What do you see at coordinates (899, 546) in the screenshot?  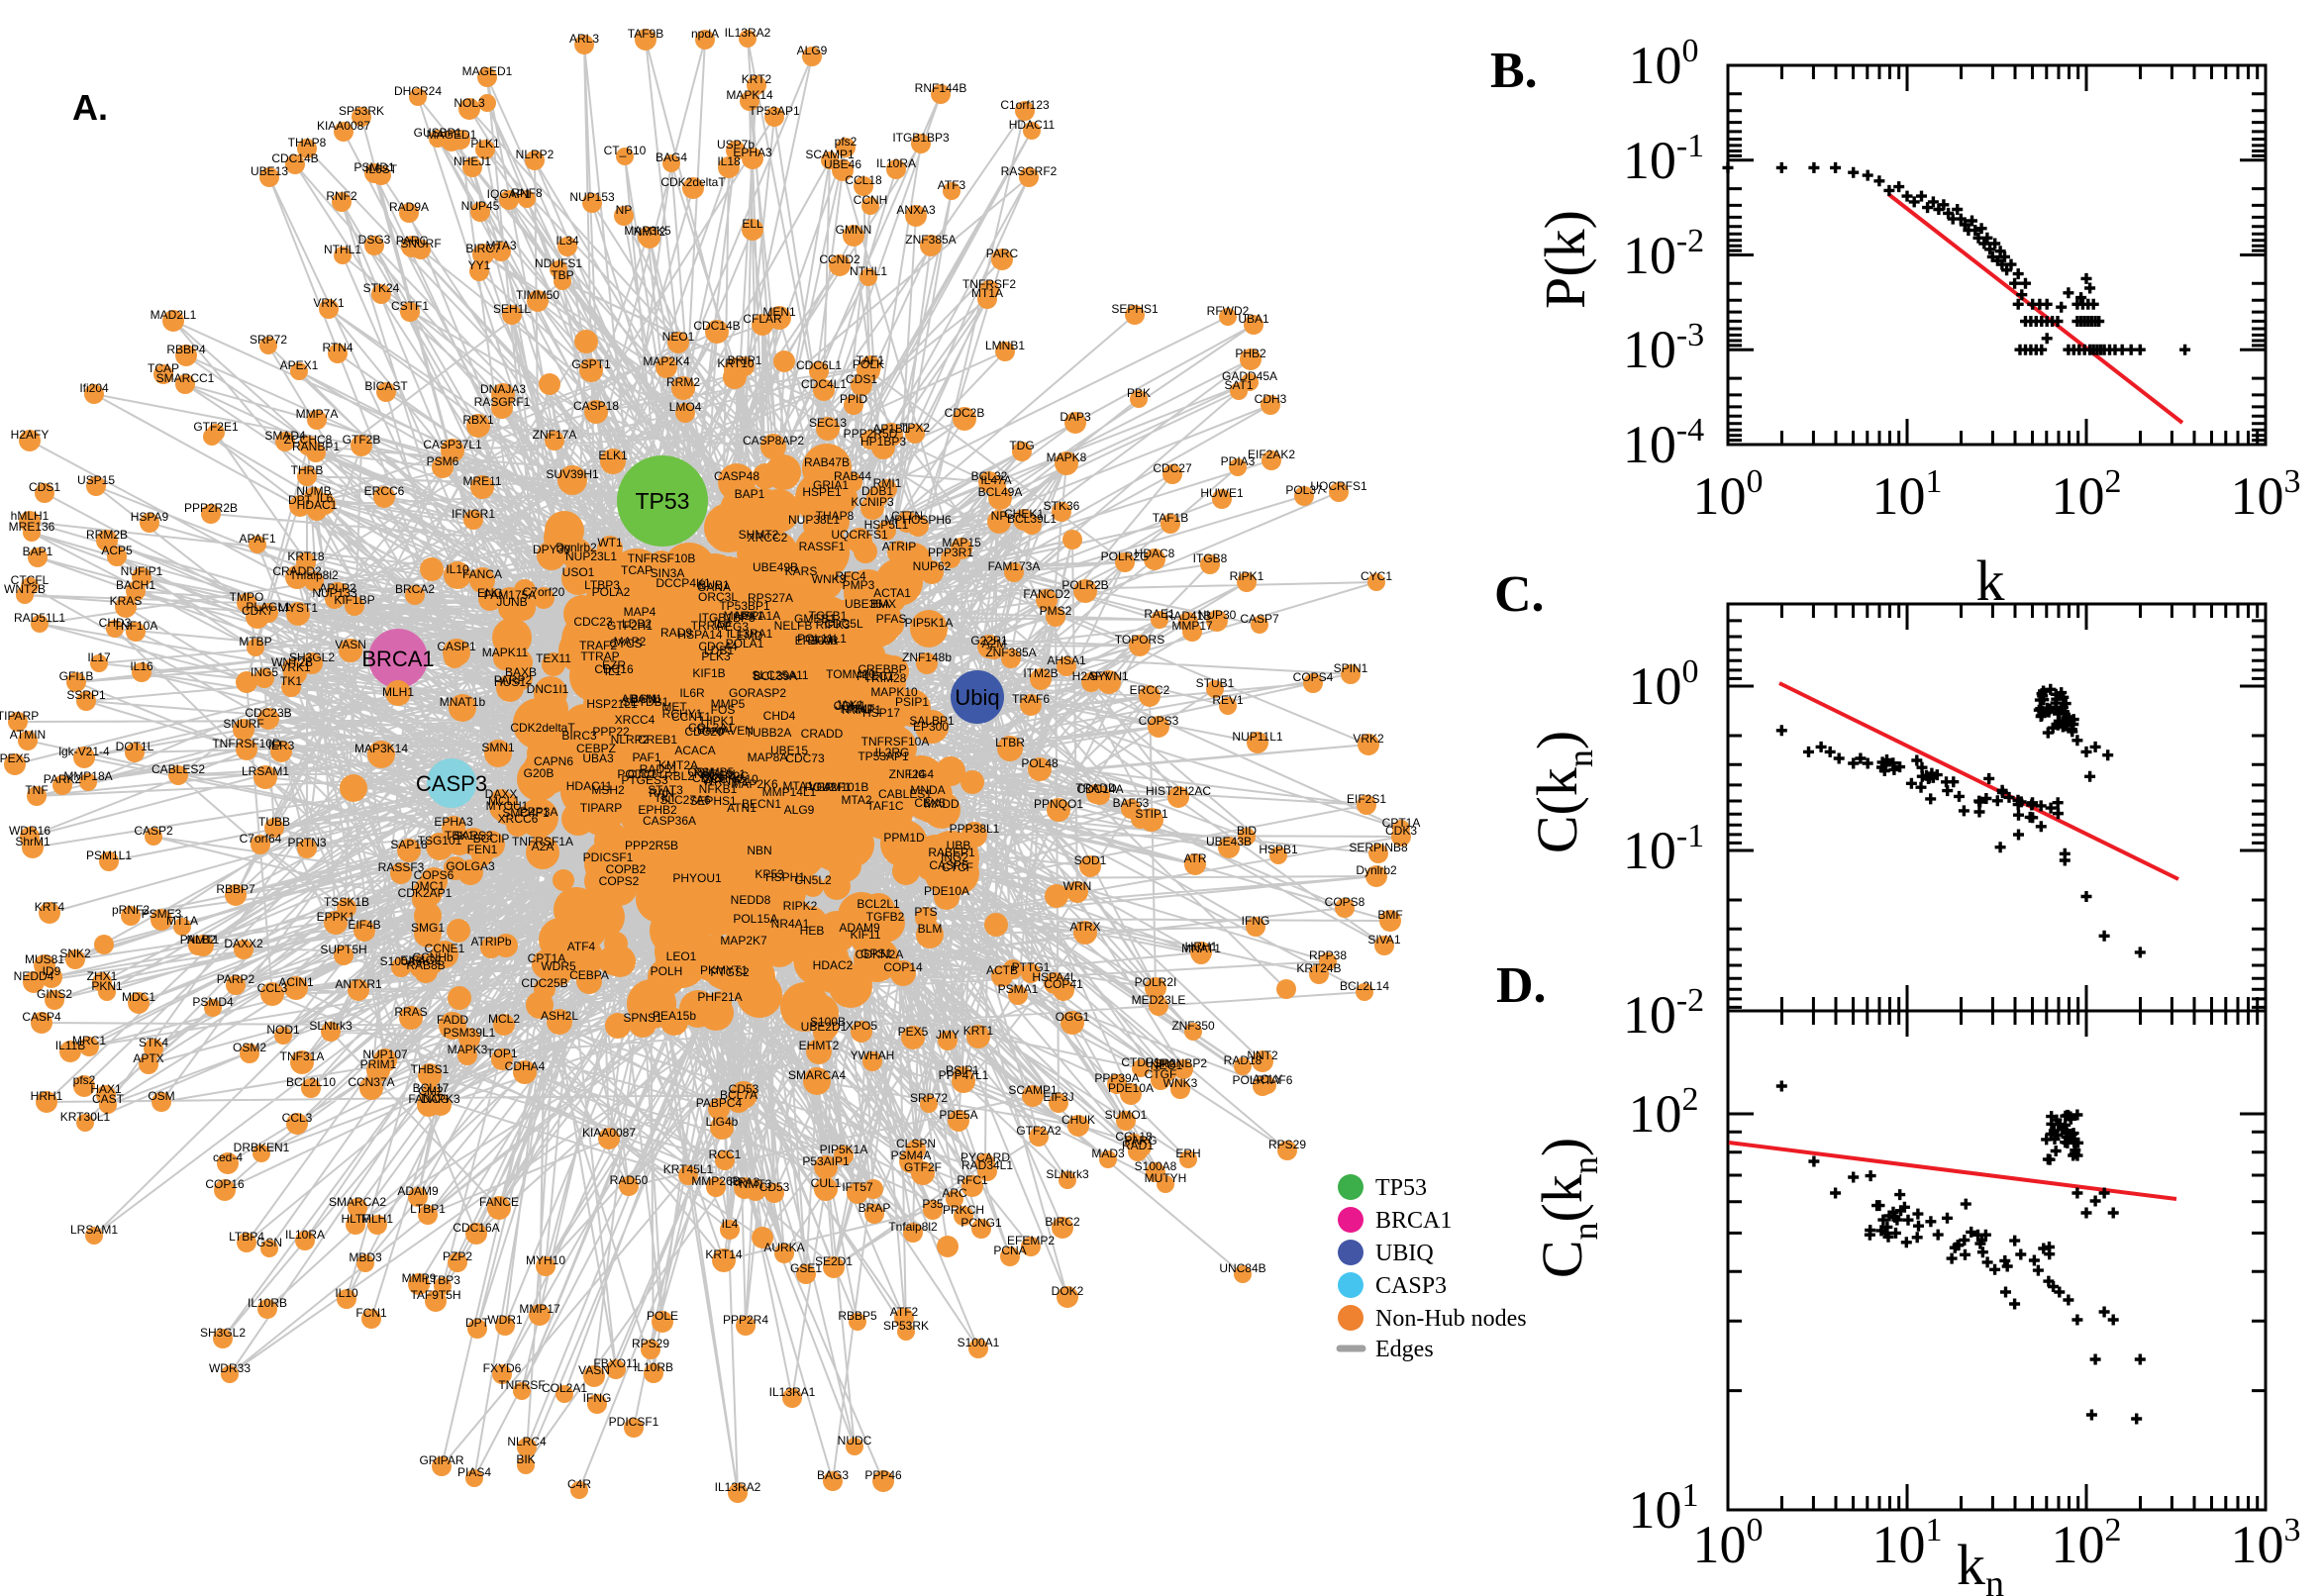 I see `svg-text: ATRIP` at bounding box center [899, 546].